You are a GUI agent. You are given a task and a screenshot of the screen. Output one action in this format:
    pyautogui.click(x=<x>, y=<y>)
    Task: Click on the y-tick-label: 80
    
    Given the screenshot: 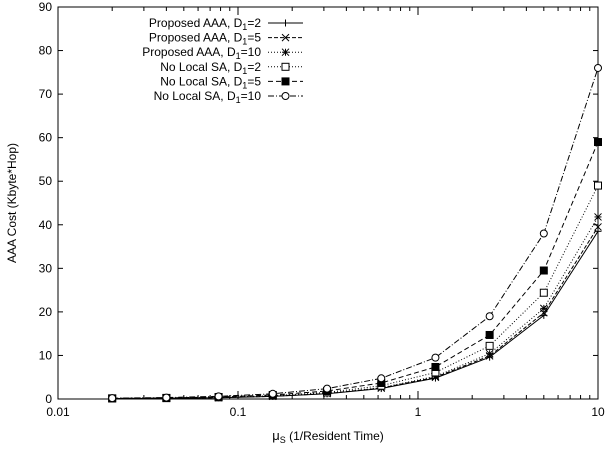 What is the action you would take?
    pyautogui.click(x=46, y=51)
    